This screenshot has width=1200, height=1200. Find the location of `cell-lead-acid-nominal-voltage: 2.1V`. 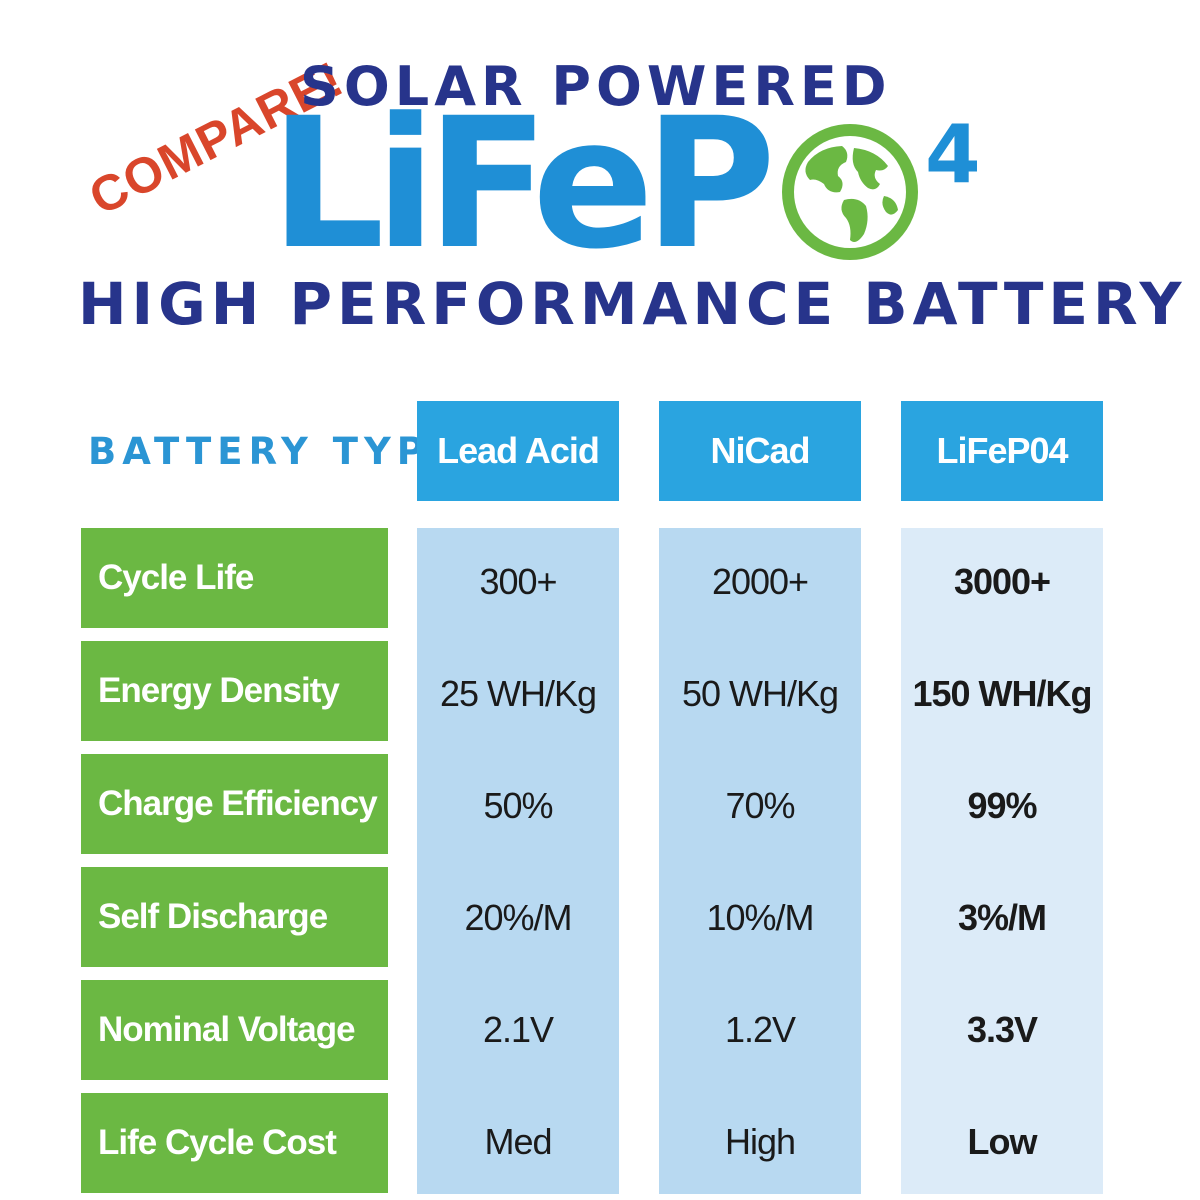

cell-lead-acid-nominal-voltage: 2.1V is located at coordinates (518, 1029).